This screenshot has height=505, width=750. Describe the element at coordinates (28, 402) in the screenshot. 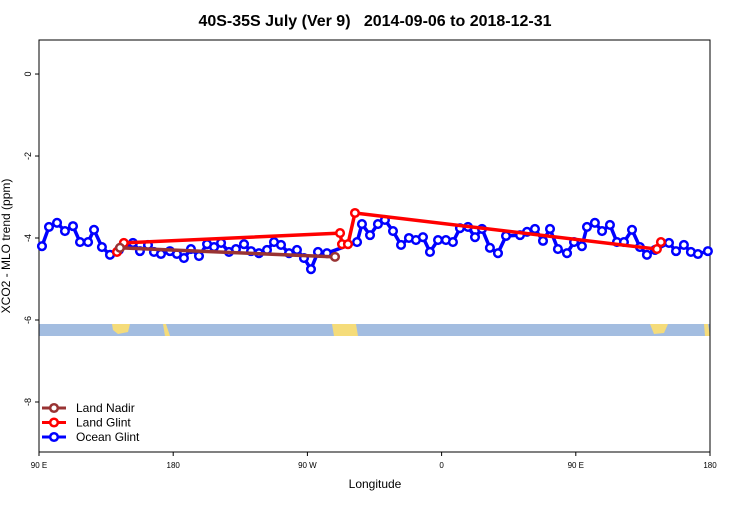

I see `y-tick-label: -8` at that location.